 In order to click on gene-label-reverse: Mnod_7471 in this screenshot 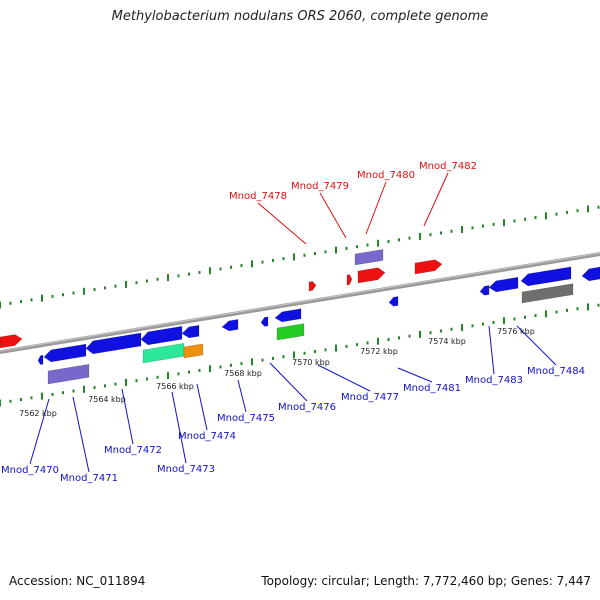, I will do `click(89, 478)`.